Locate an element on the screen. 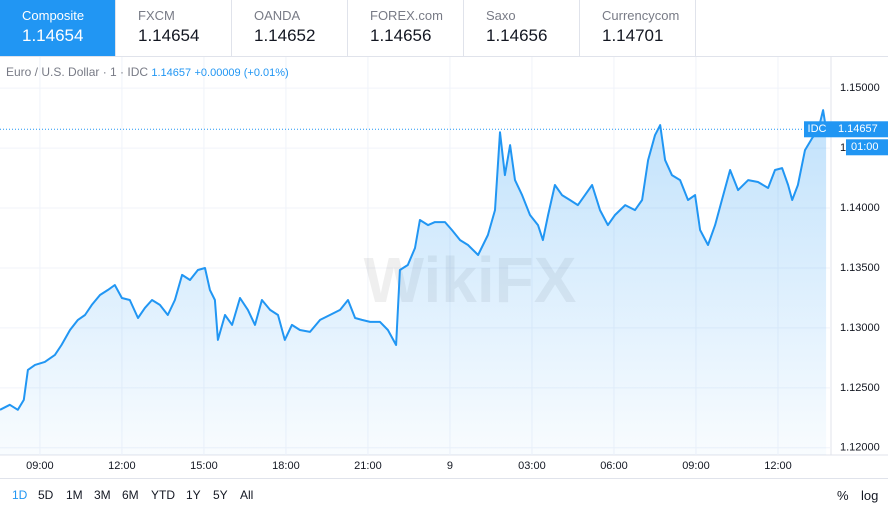 Image resolution: width=888 pixels, height=510 pixels. legend-name: Euro / U.S. Dollar · 1 · IDC is located at coordinates (77, 72).